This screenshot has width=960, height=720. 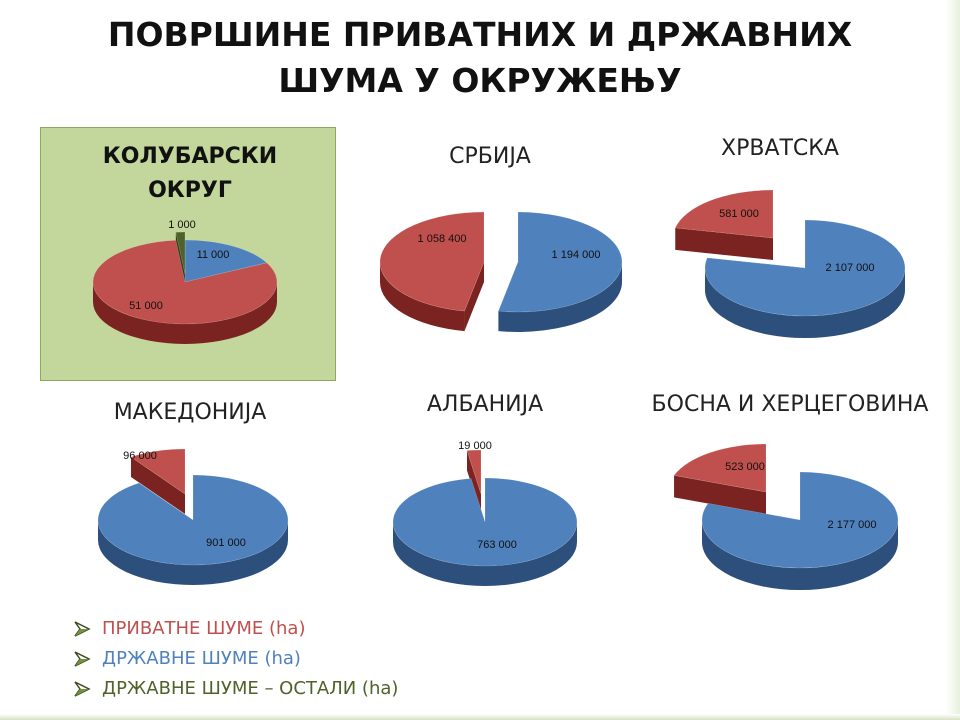 What do you see at coordinates (250, 688) in the screenshot?
I see `legend-label: ДРЖАВНЕ ШУМЕ – ОСТАЛИ (ha)` at bounding box center [250, 688].